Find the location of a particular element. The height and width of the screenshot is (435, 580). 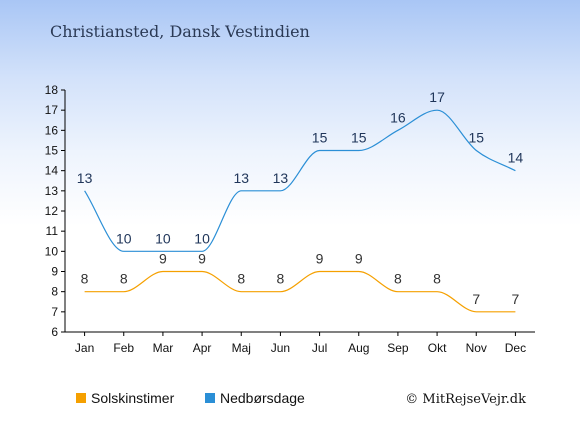

x-tick-label: Okt is located at coordinates (437, 348).